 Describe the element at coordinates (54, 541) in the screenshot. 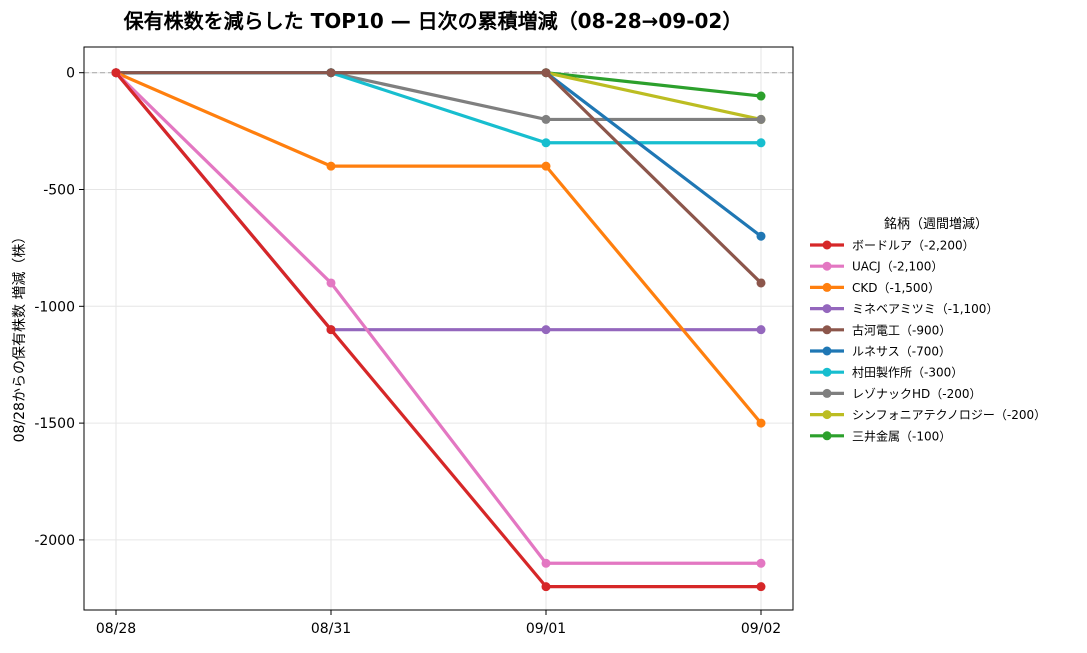

I see `y-tick-label: -2000` at that location.